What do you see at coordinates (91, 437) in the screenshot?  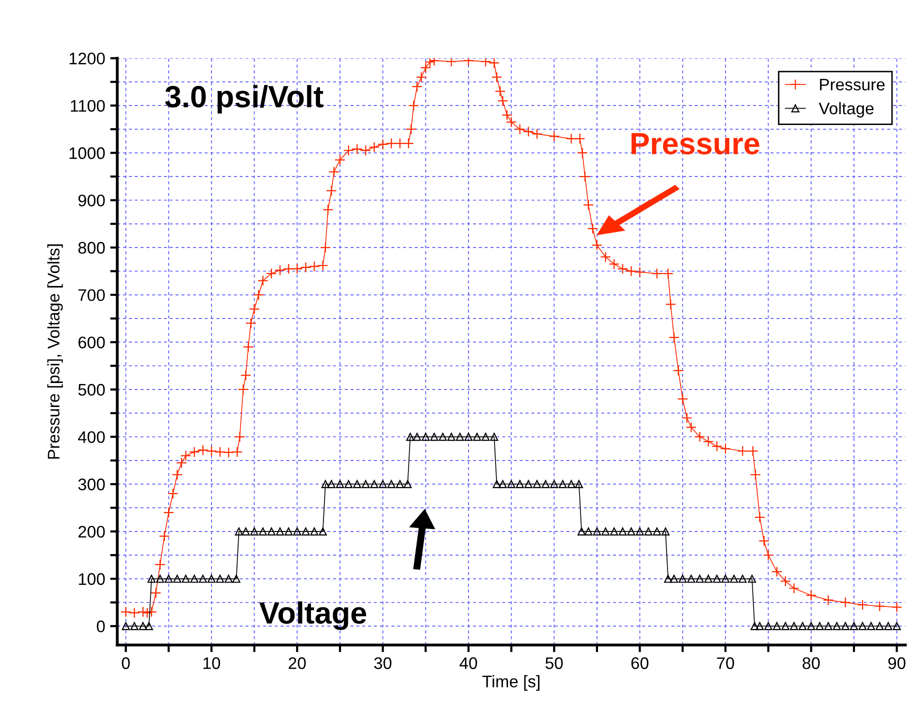 I see `y-tick-label: 400` at bounding box center [91, 437].